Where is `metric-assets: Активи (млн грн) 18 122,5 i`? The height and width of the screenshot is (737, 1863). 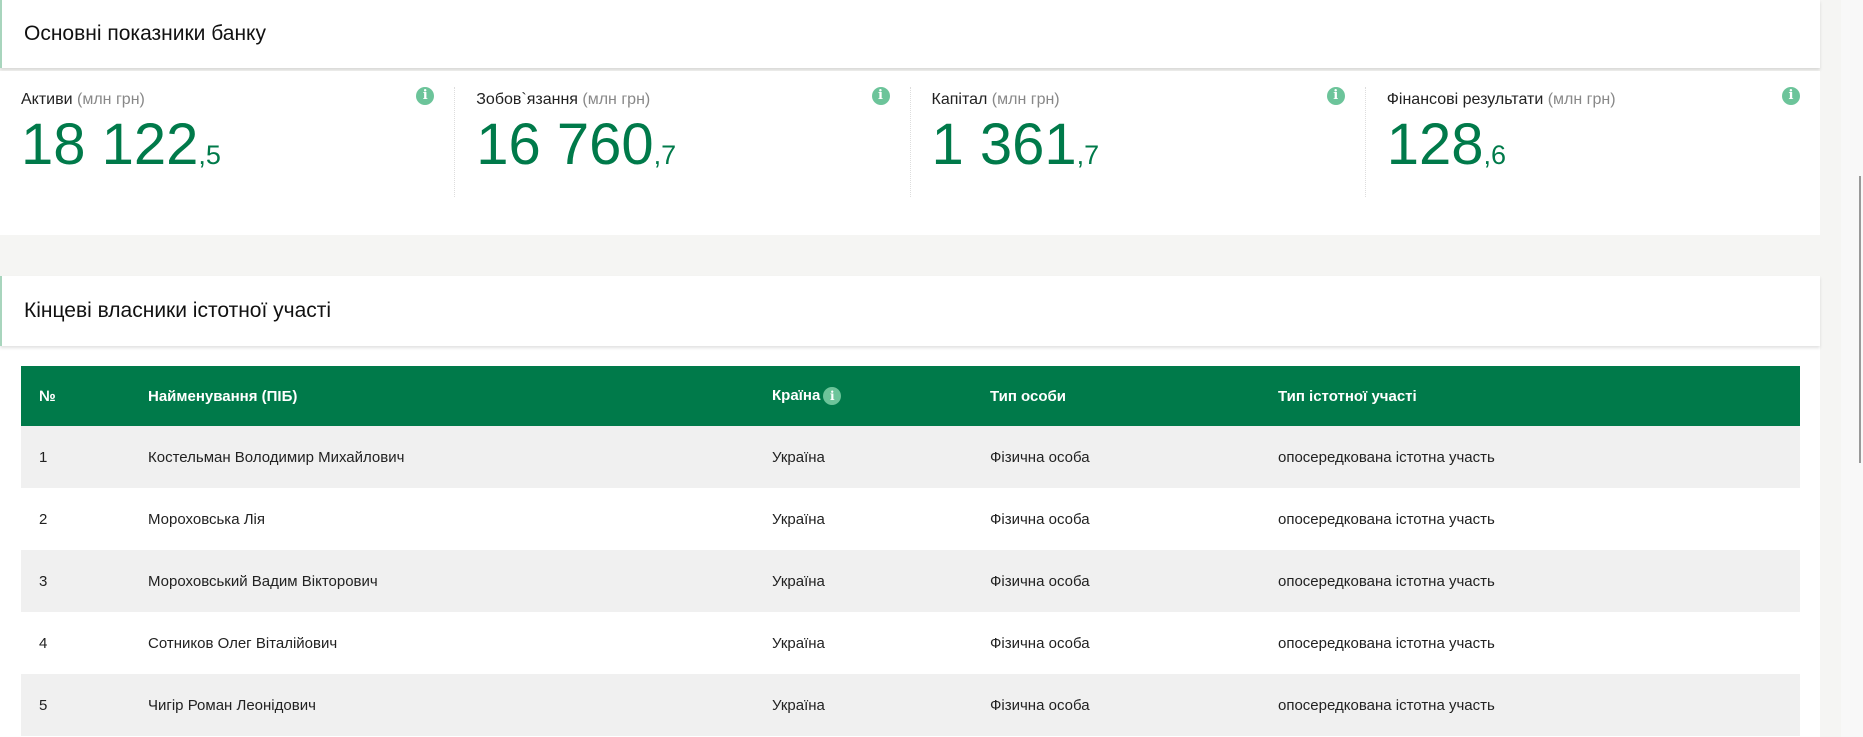 metric-assets: Активи (млн грн) 18 122,5 i is located at coordinates (227, 142).